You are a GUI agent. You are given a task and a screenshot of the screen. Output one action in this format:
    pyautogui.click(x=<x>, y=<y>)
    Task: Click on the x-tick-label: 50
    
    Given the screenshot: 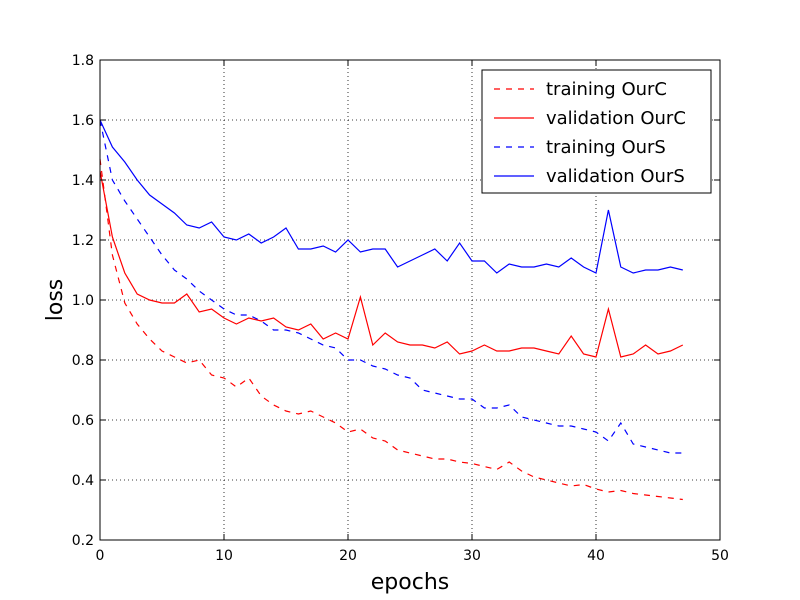 What is the action you would take?
    pyautogui.click(x=720, y=556)
    